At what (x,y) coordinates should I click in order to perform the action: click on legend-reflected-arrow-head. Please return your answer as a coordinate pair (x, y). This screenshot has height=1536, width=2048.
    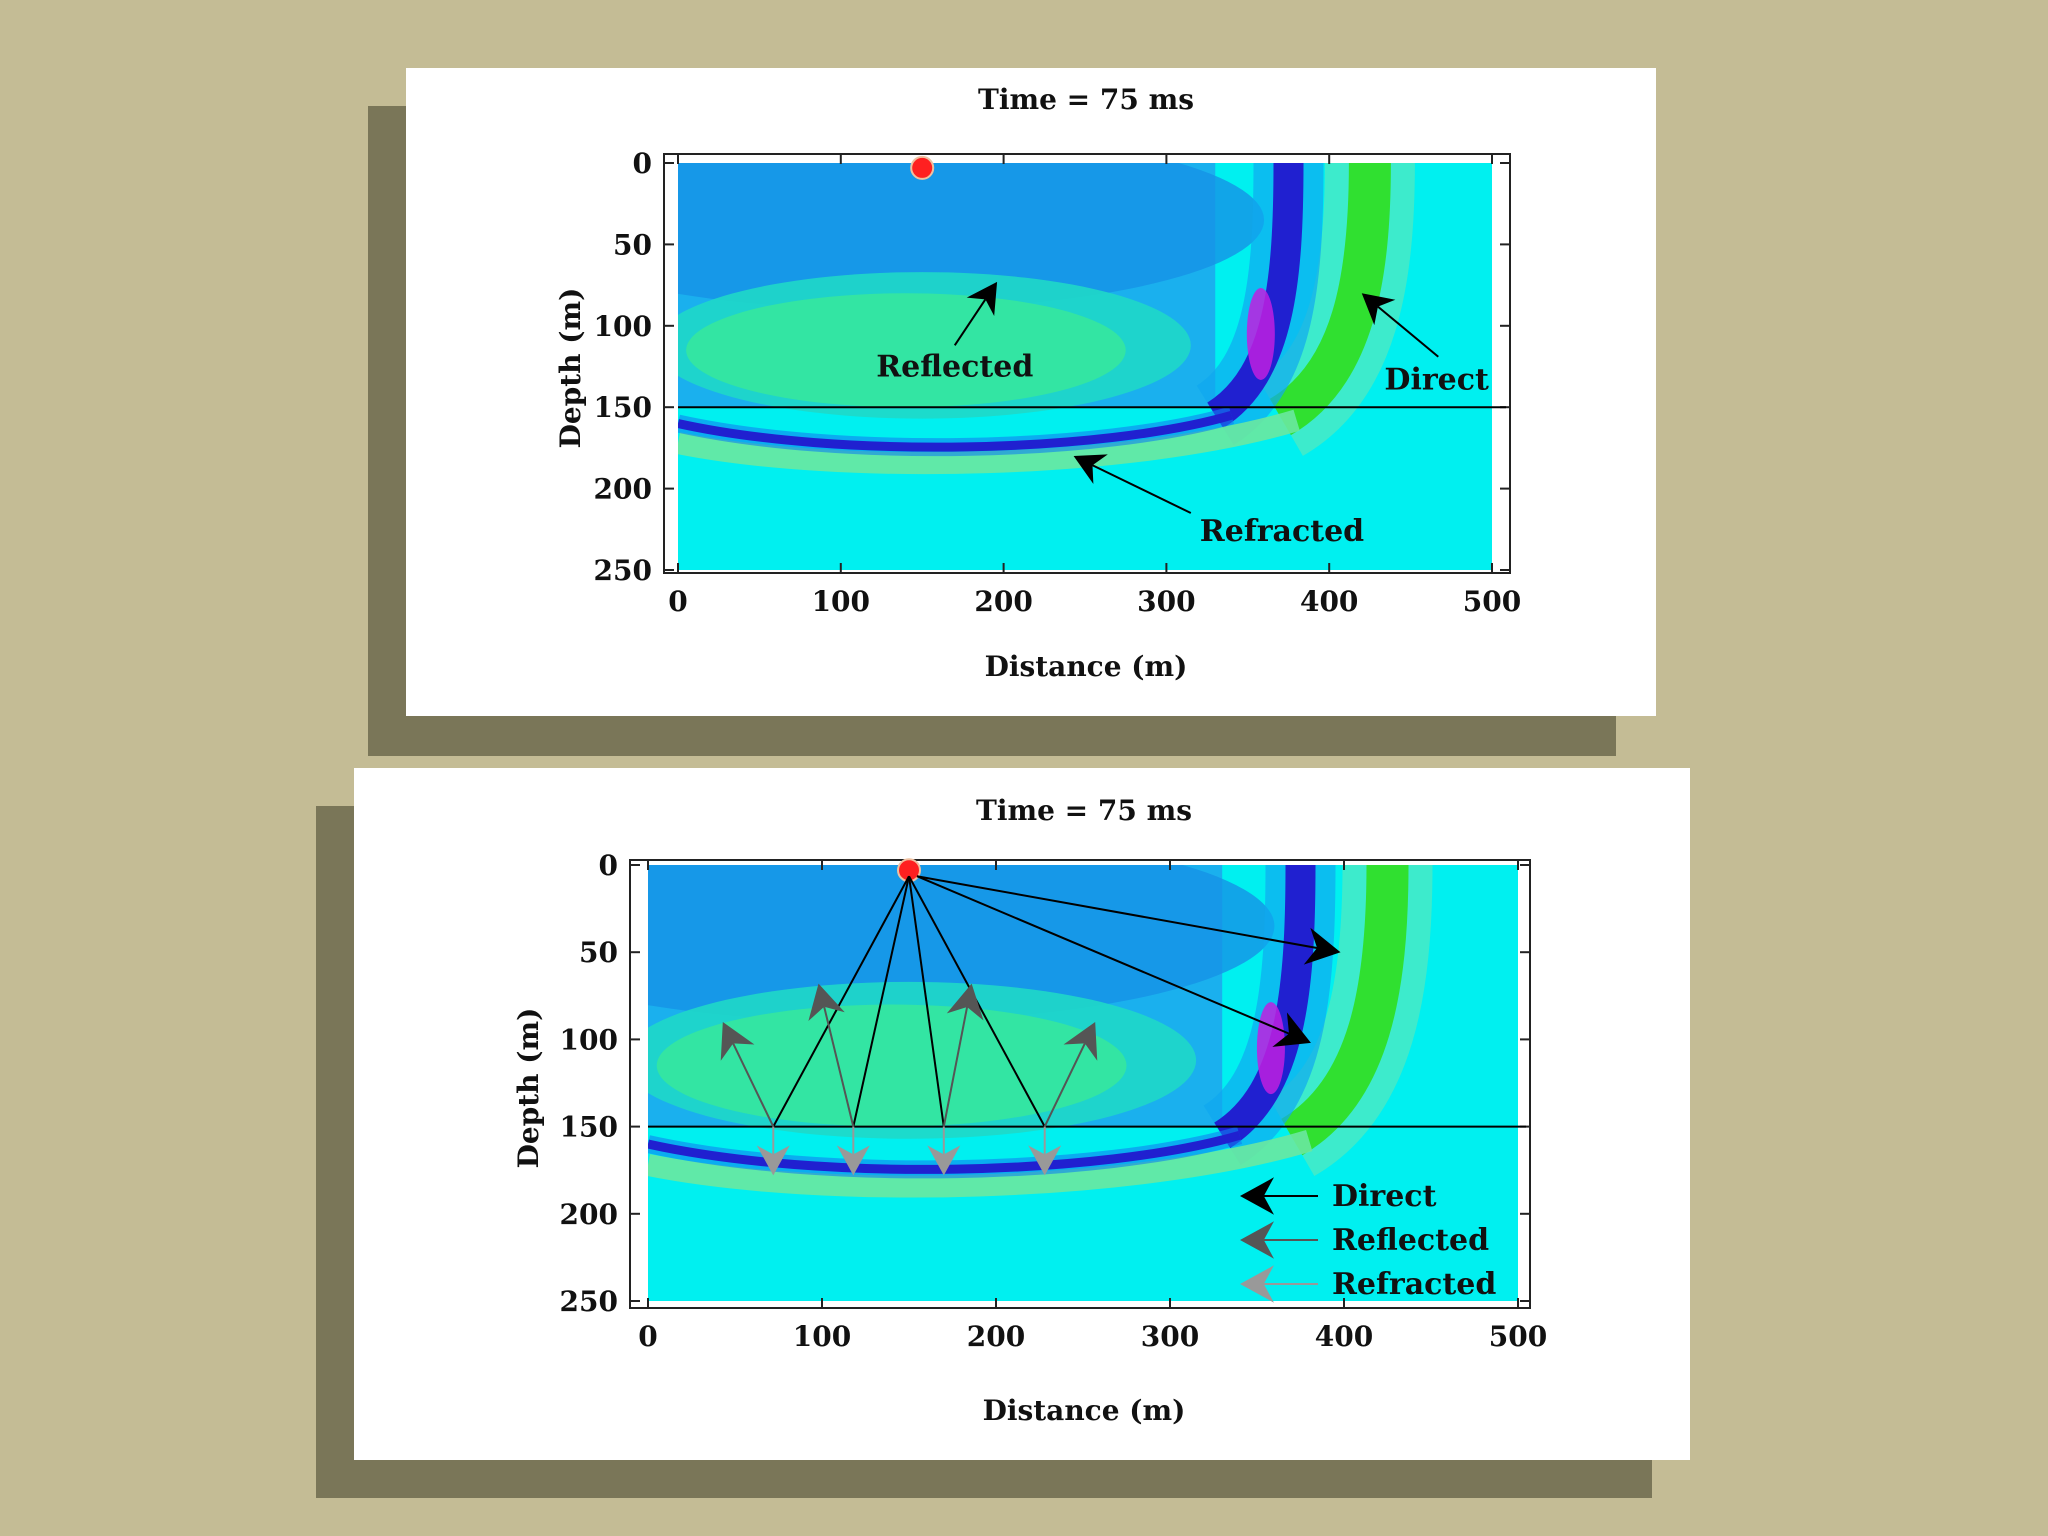
    Looking at the image, I should click on (1257, 1240).